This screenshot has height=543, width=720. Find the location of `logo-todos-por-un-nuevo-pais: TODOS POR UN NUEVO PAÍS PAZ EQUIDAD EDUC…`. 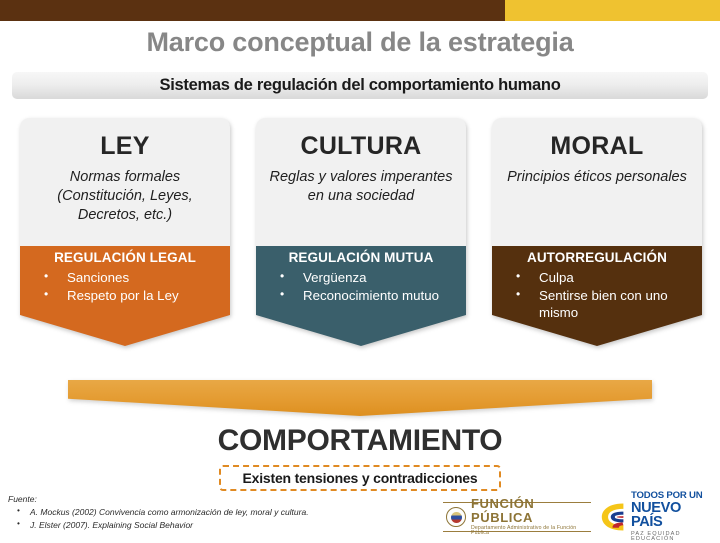

logo-todos-por-un-nuevo-pais: TODOS POR UN NUEVO PAÍS PAZ EQUIDAD EDUC… is located at coordinates (657, 516).